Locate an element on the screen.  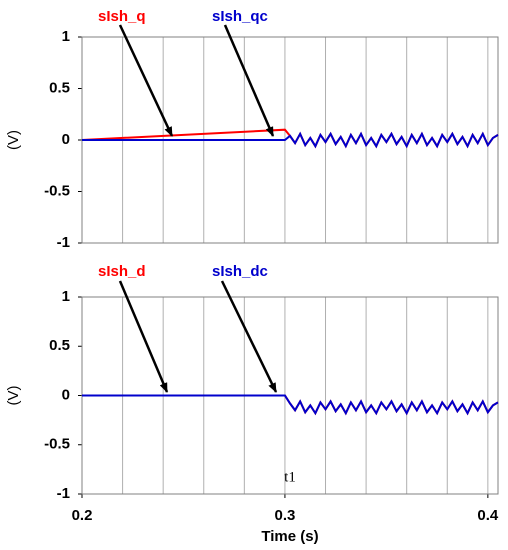
series-label: sIsh_q is located at coordinates (122, 16).